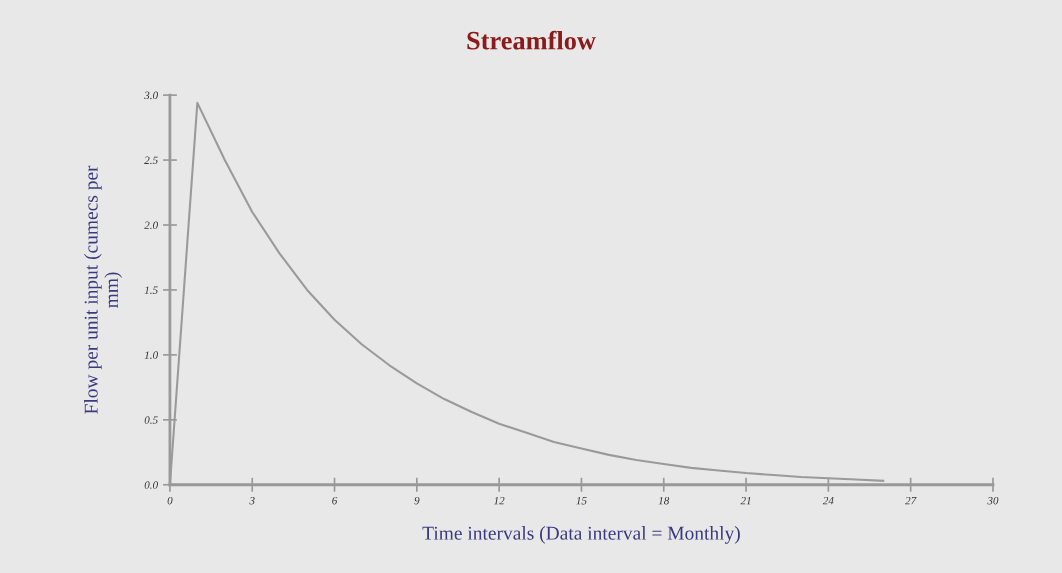  What do you see at coordinates (151, 420) in the screenshot?
I see `y-tick-label: 0.5` at bounding box center [151, 420].